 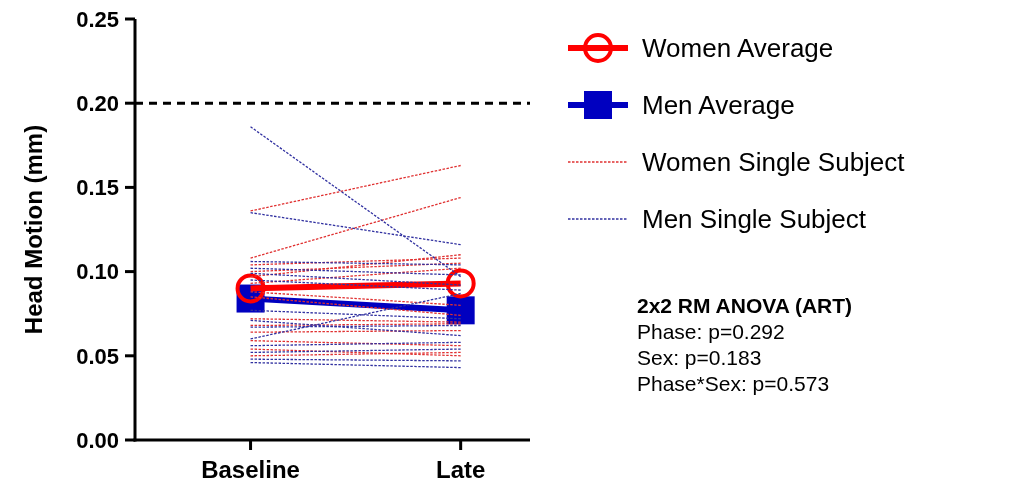 I want to click on text: Phase*Sex: p=0.573, so click(x=733, y=384).